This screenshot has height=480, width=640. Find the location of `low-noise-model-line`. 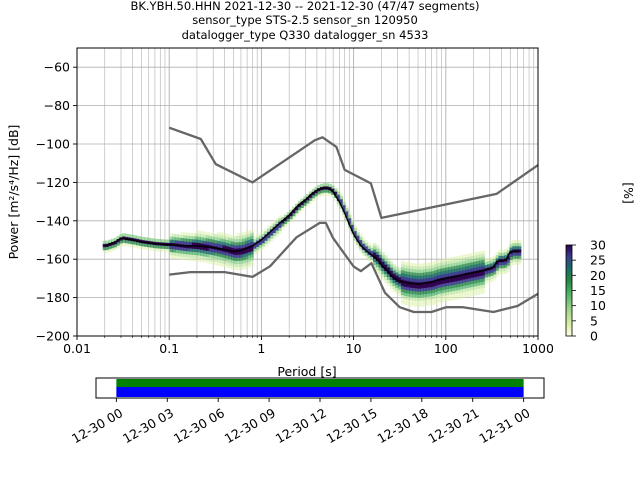

low-noise-model-line is located at coordinates (354, 267).